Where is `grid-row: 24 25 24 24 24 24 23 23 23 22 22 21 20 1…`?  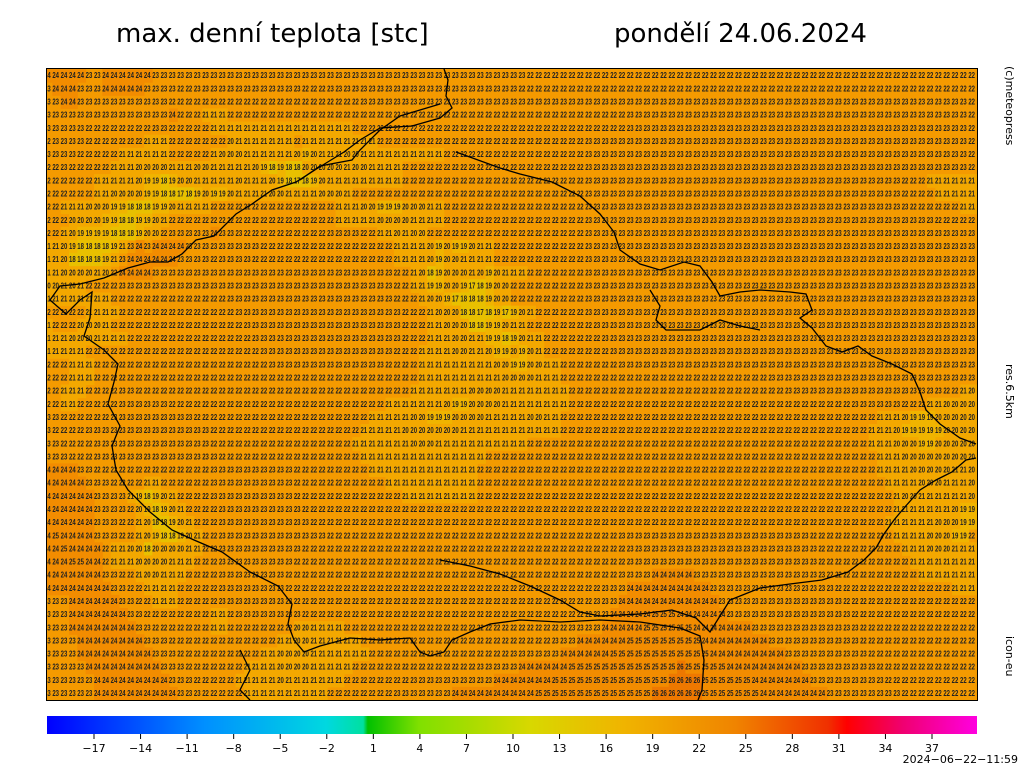
grid-row: 24 25 24 24 24 24 23 23 23 22 22 21 20 1… is located at coordinates (509, 535).